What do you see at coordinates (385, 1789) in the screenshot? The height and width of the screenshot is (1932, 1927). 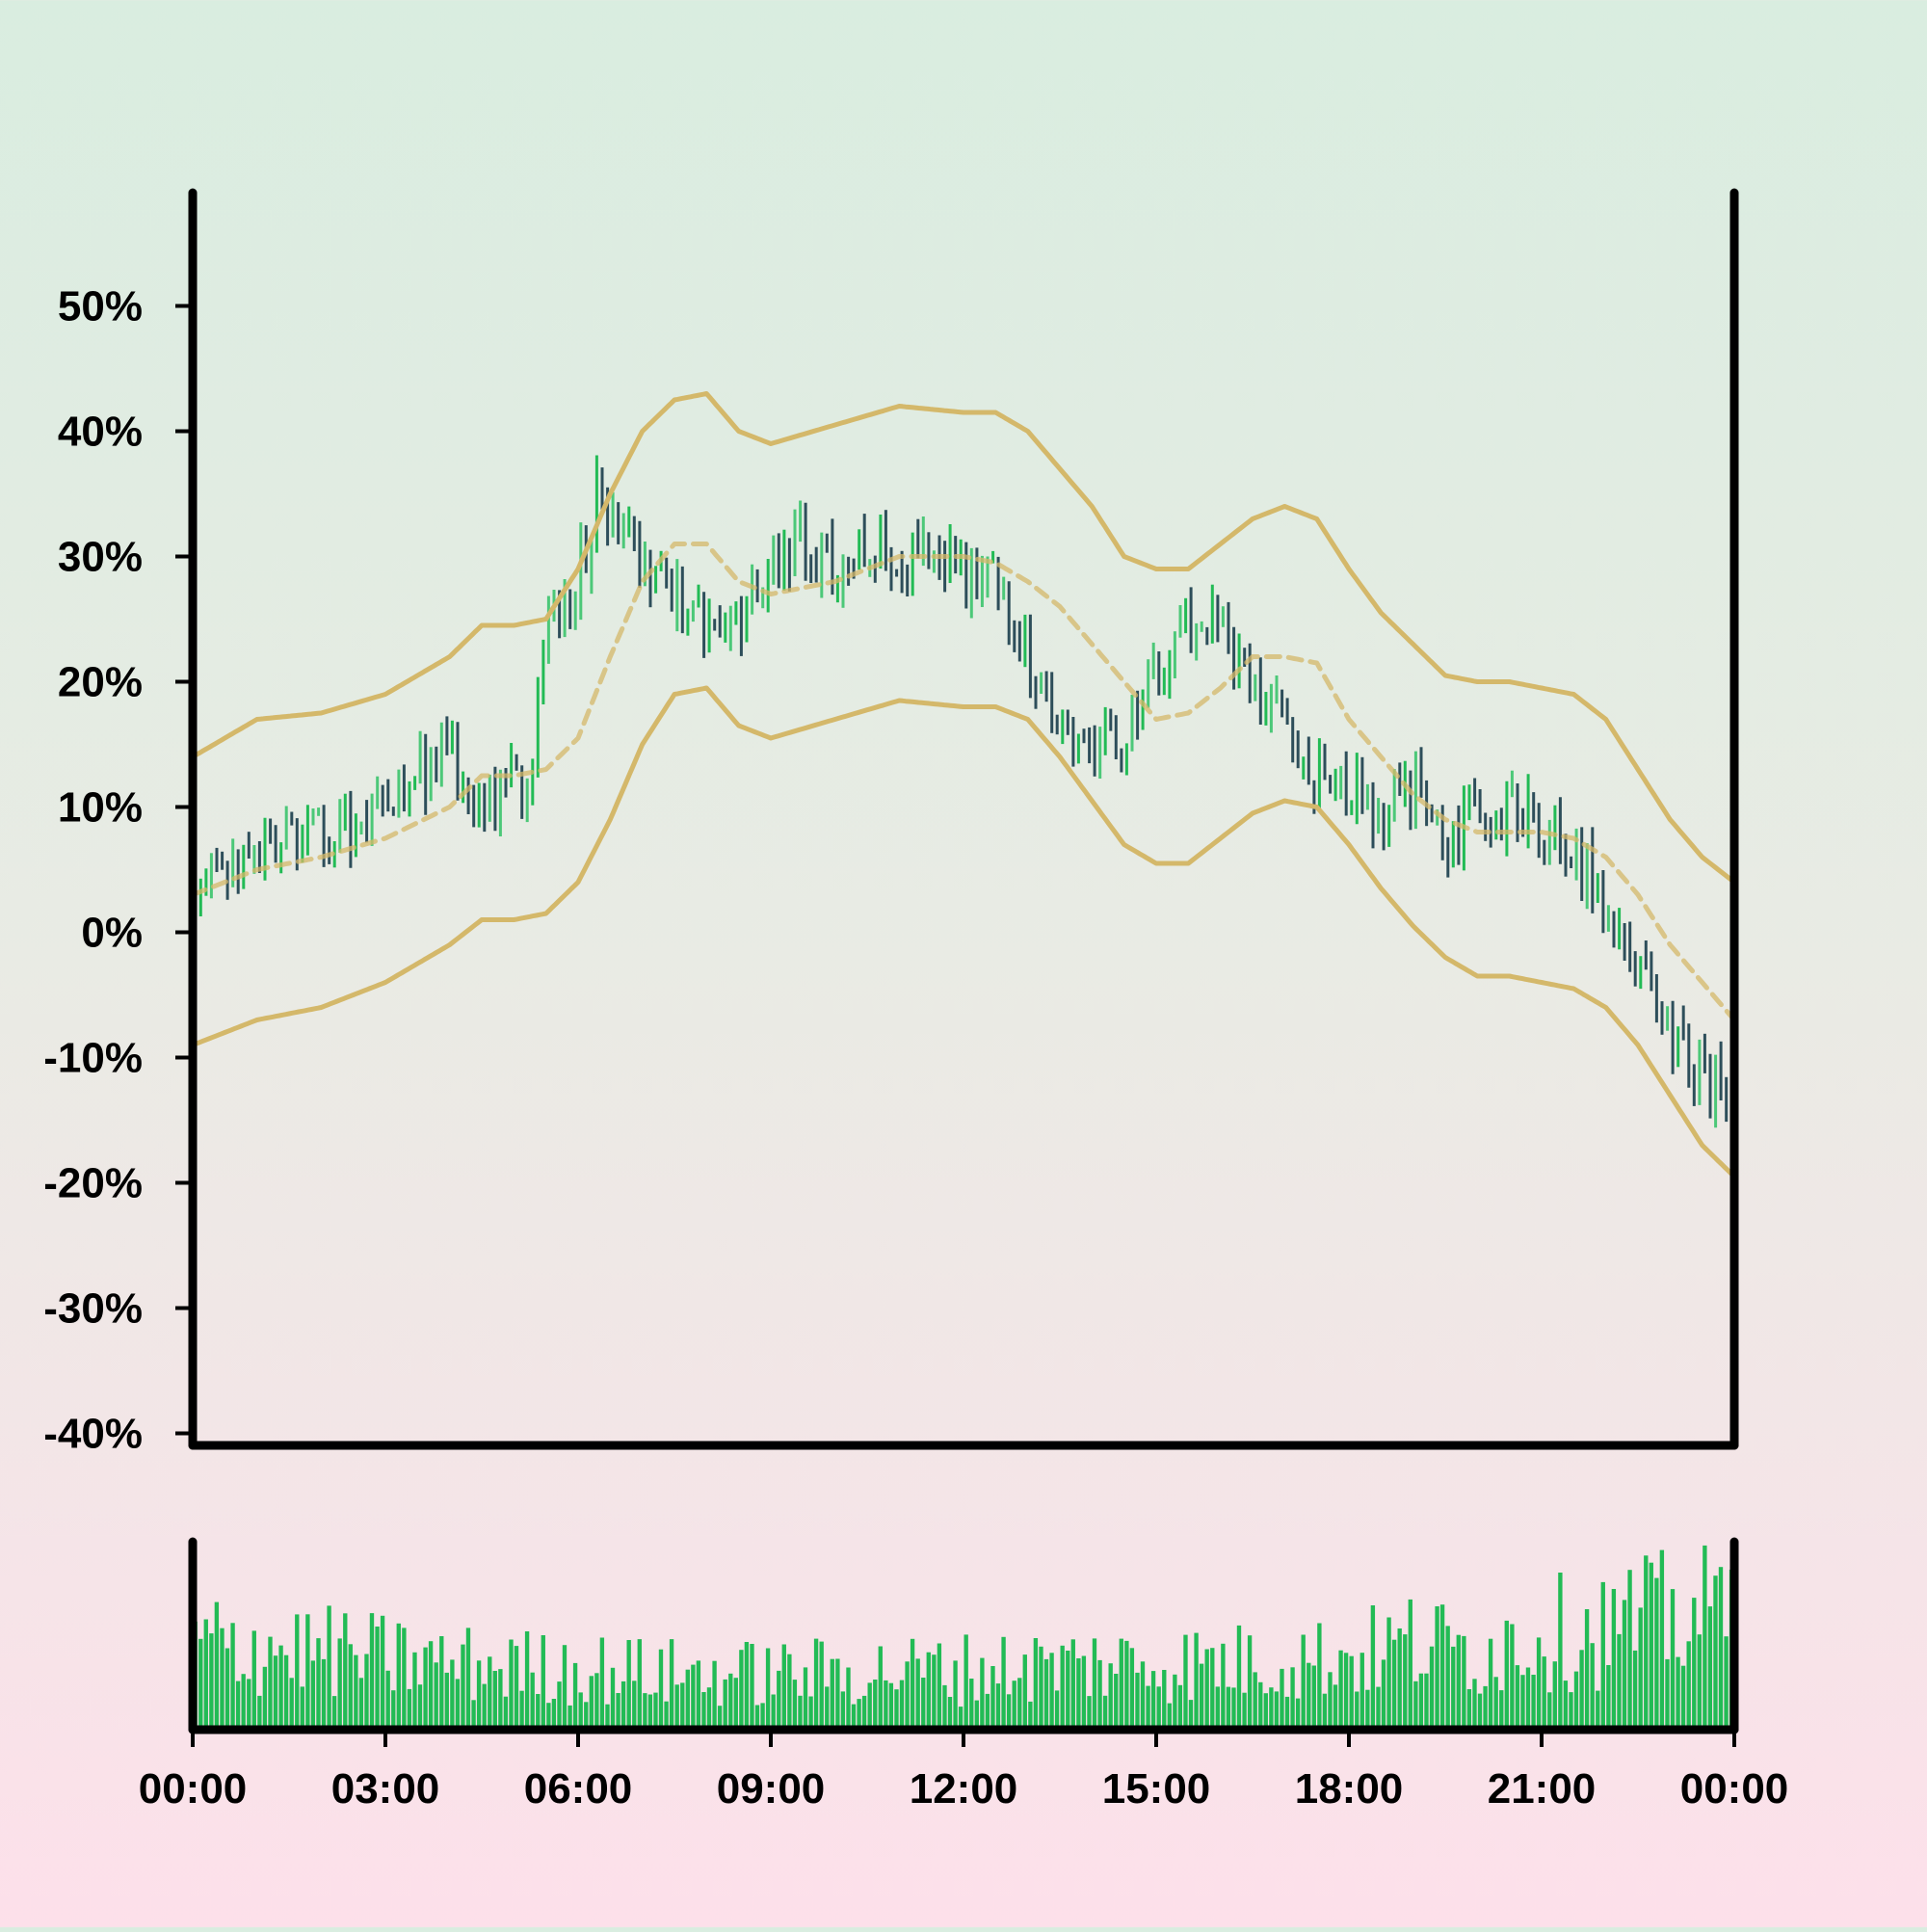 I see `x-tick-label: 03:00` at bounding box center [385, 1789].